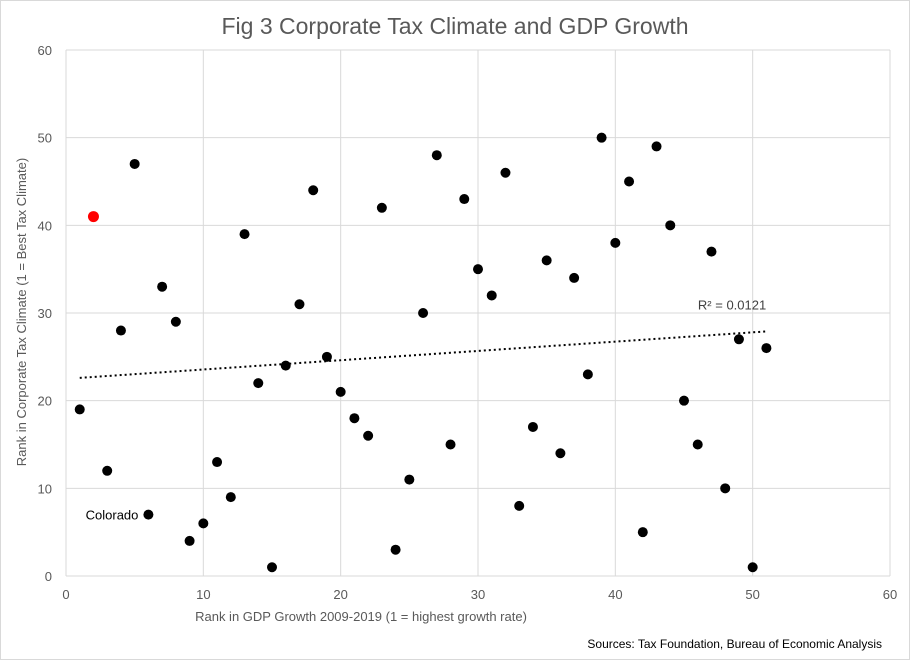  What do you see at coordinates (65, 594) in the screenshot?
I see `x-tick-label: 0` at bounding box center [65, 594].